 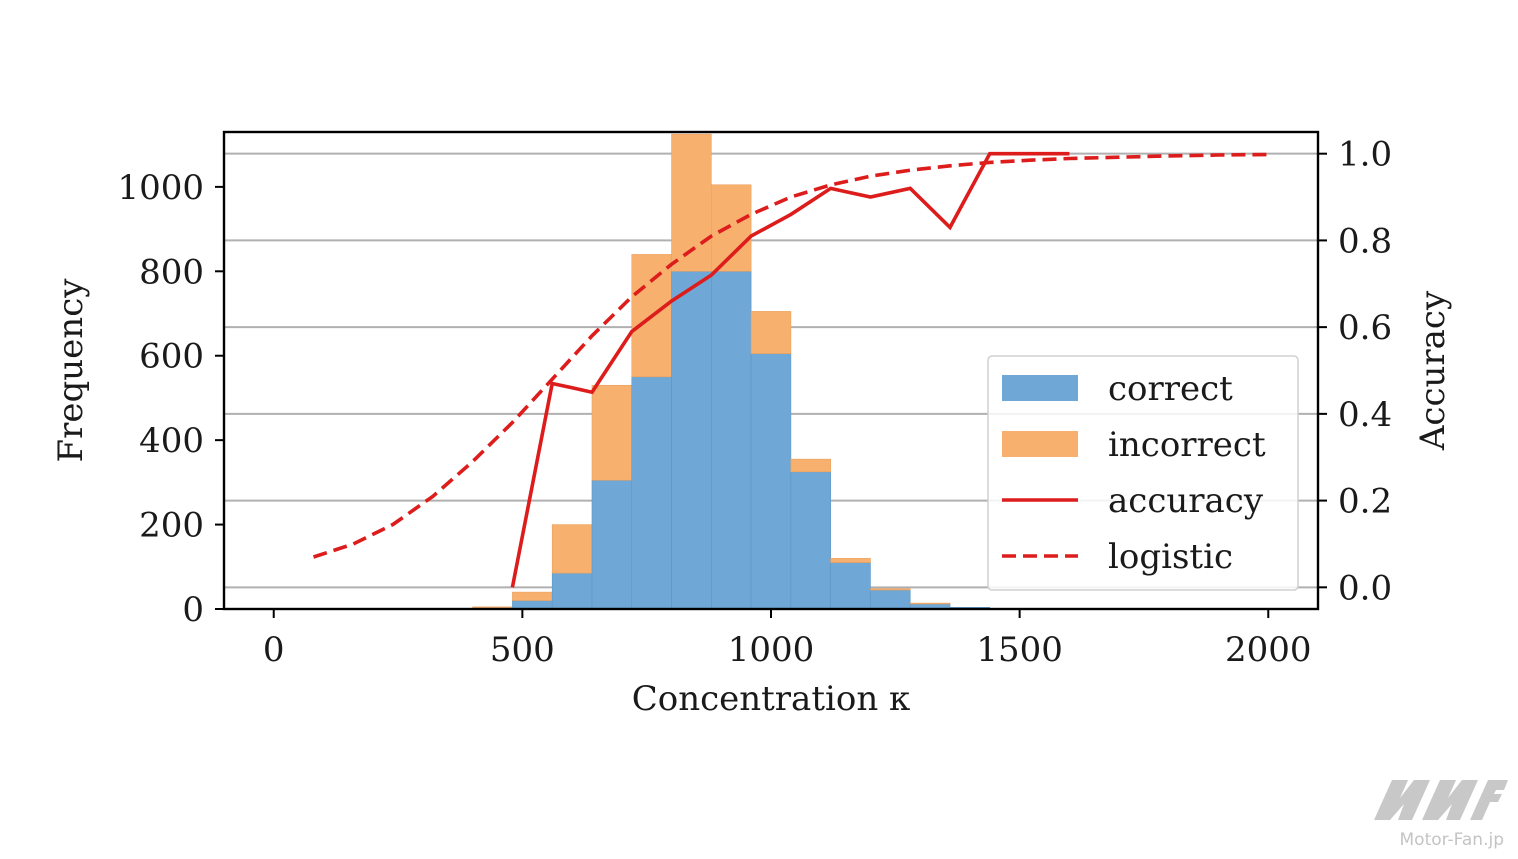 What do you see at coordinates (171, 272) in the screenshot?
I see `left-y-tick-label: 800` at bounding box center [171, 272].